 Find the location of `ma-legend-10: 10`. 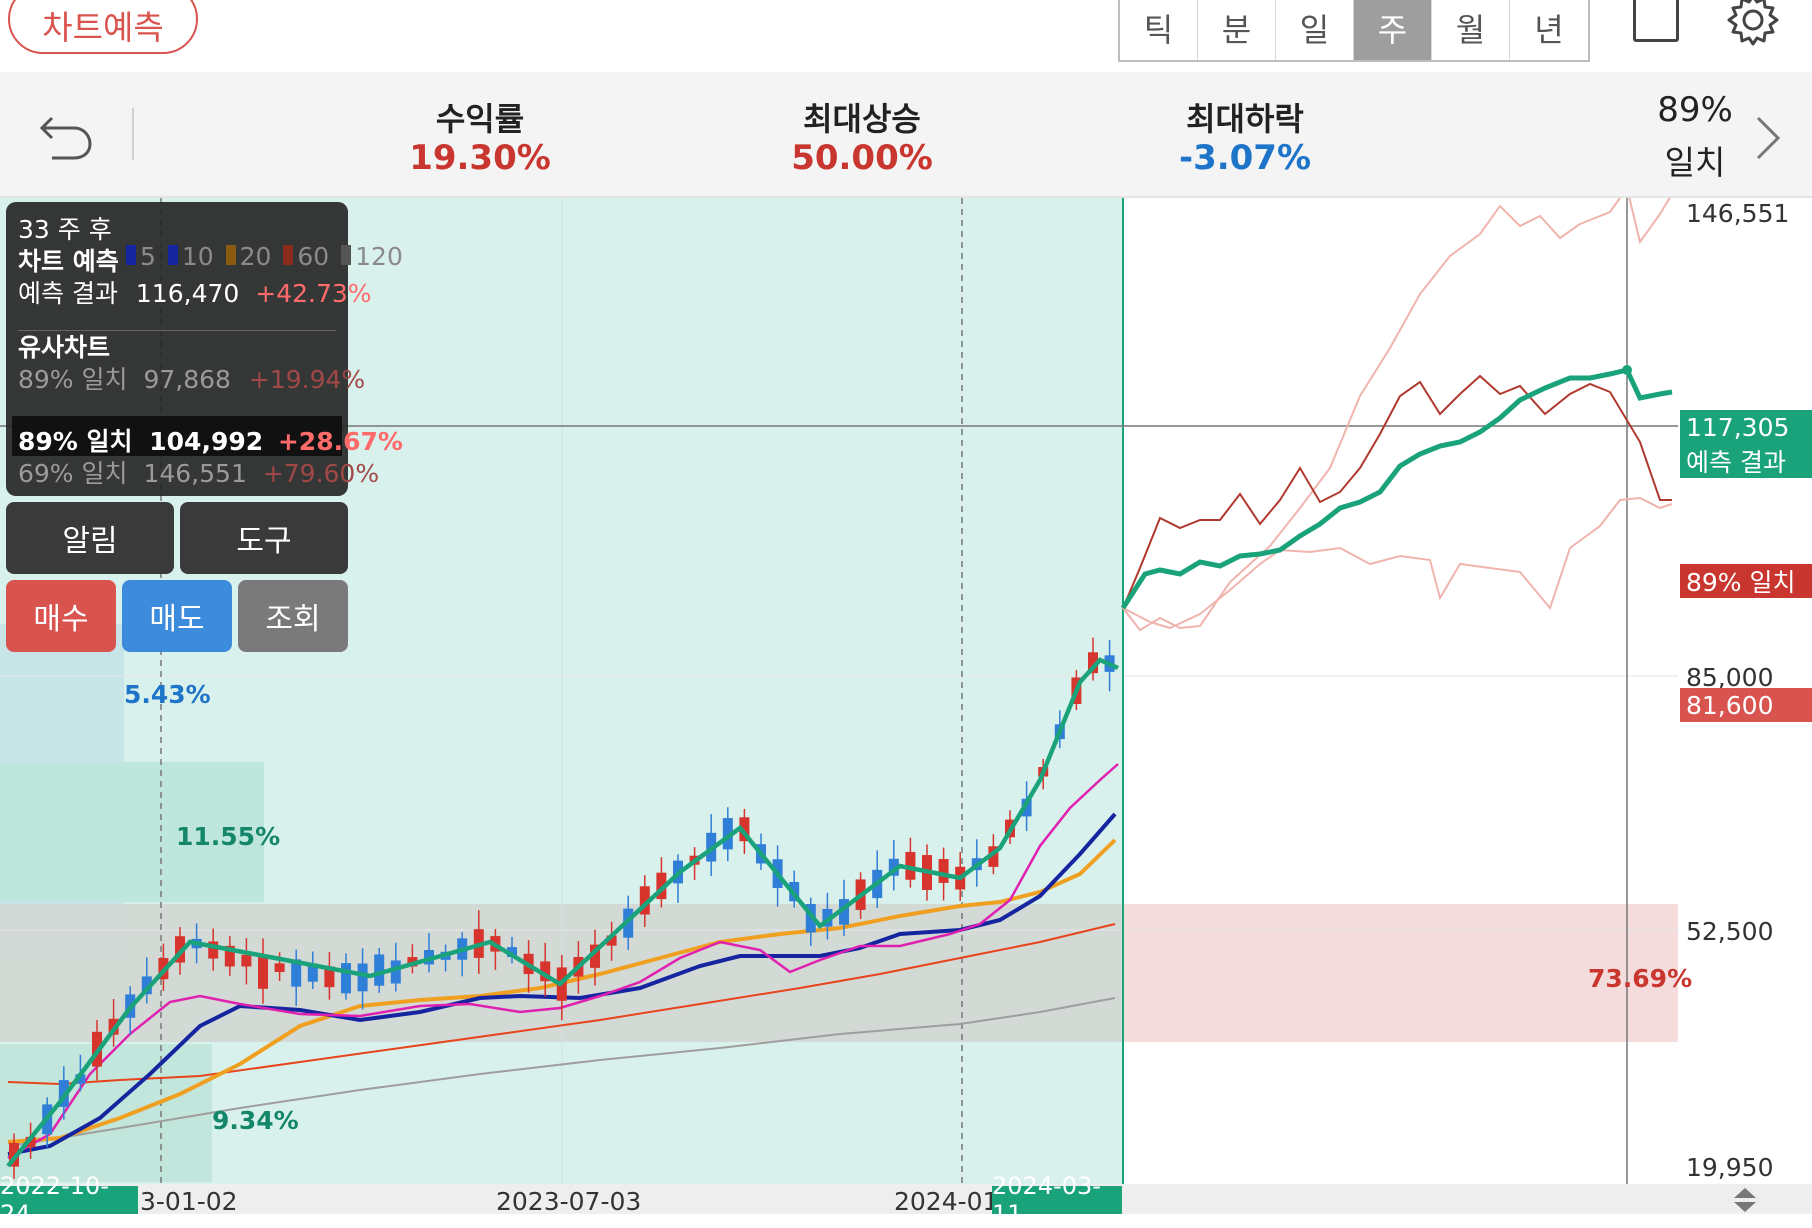

ma-legend-10: 10 is located at coordinates (197, 256).